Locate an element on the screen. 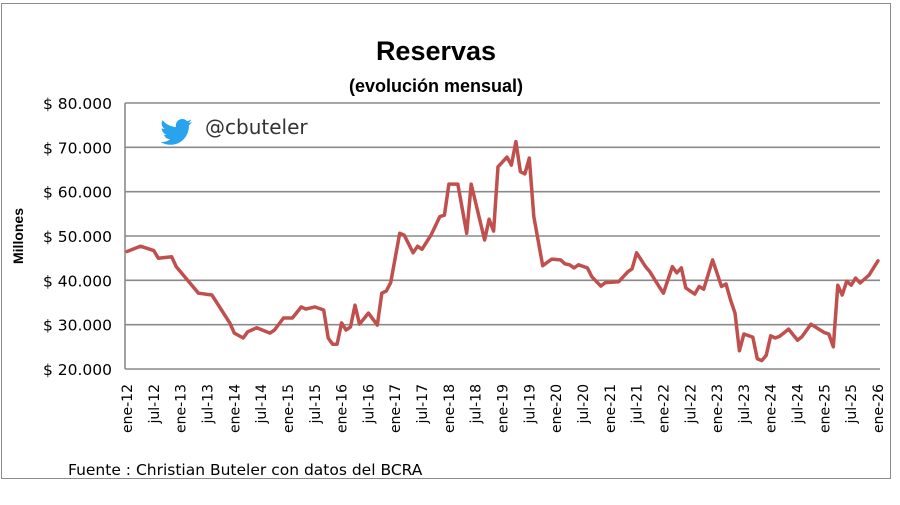 This screenshot has width=900, height=505. x-tick-label: ene-25 is located at coordinates (825, 408).